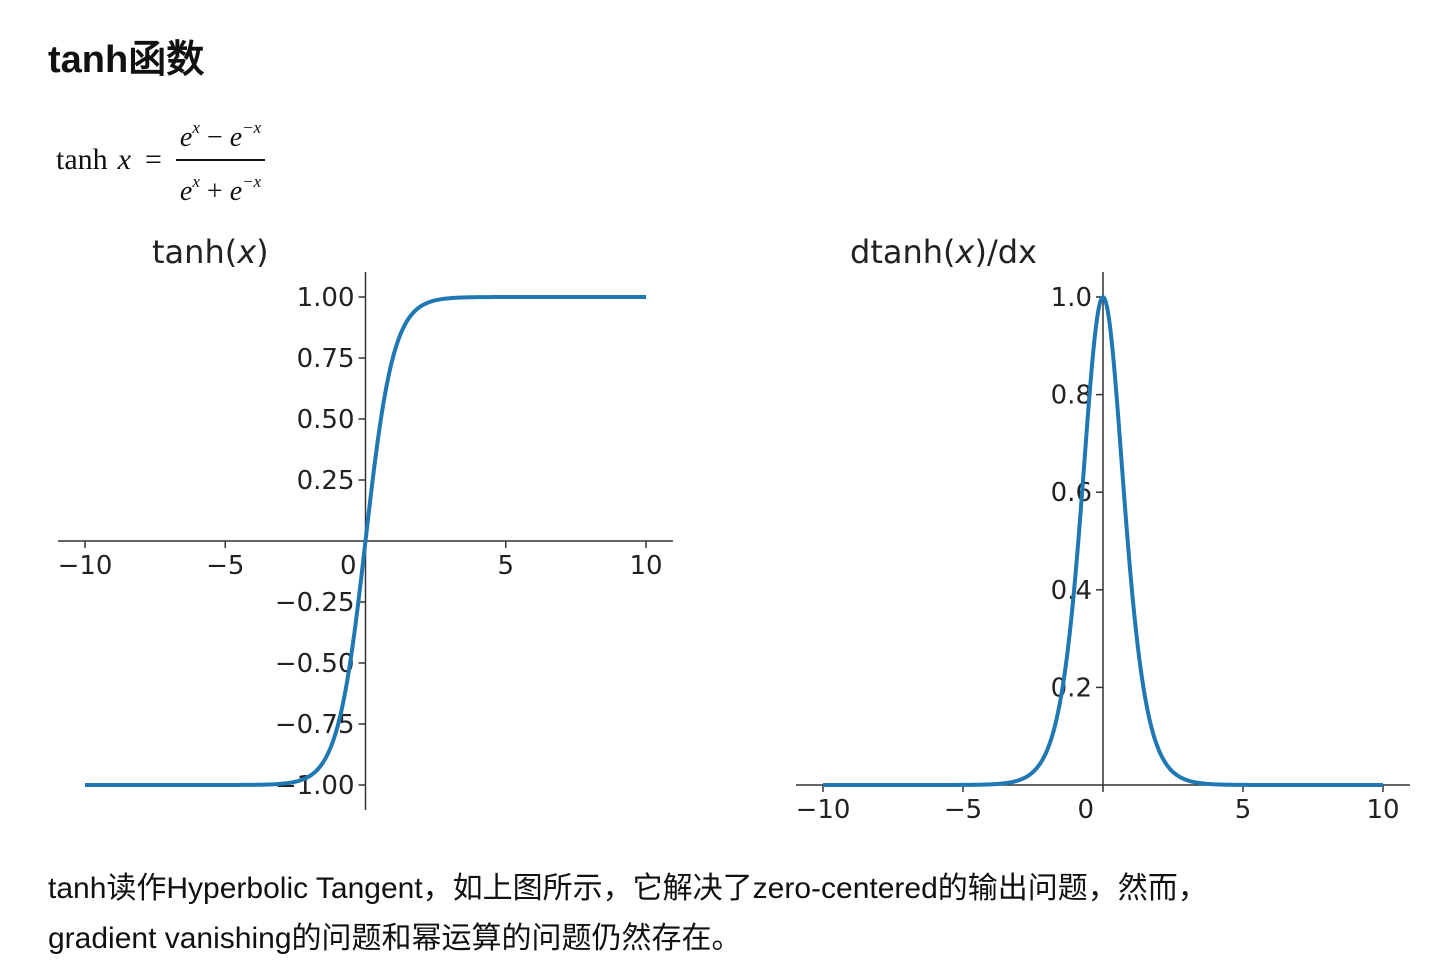 This screenshot has height=972, width=1446. What do you see at coordinates (326, 359) in the screenshot?
I see `y-tick-label: 0.75` at bounding box center [326, 359].